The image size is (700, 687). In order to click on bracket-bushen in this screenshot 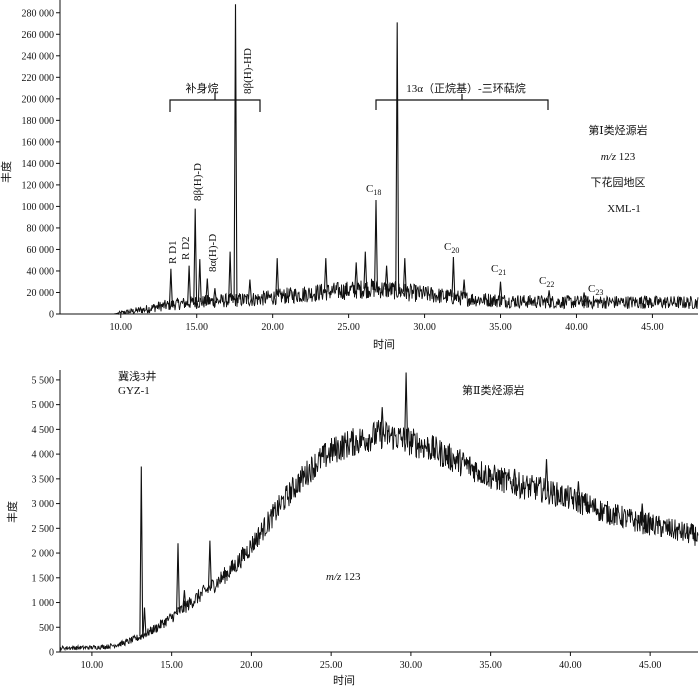, I will do `click(215, 102)`.